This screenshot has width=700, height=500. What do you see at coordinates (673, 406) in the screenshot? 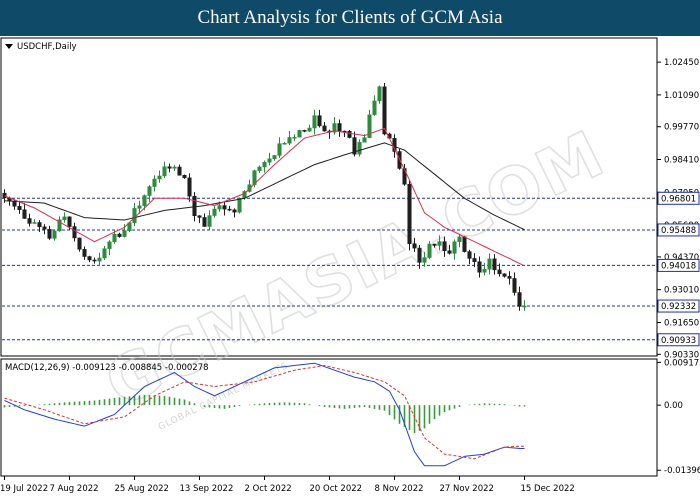
I see `macd-tick-label: 0.00` at bounding box center [673, 406].